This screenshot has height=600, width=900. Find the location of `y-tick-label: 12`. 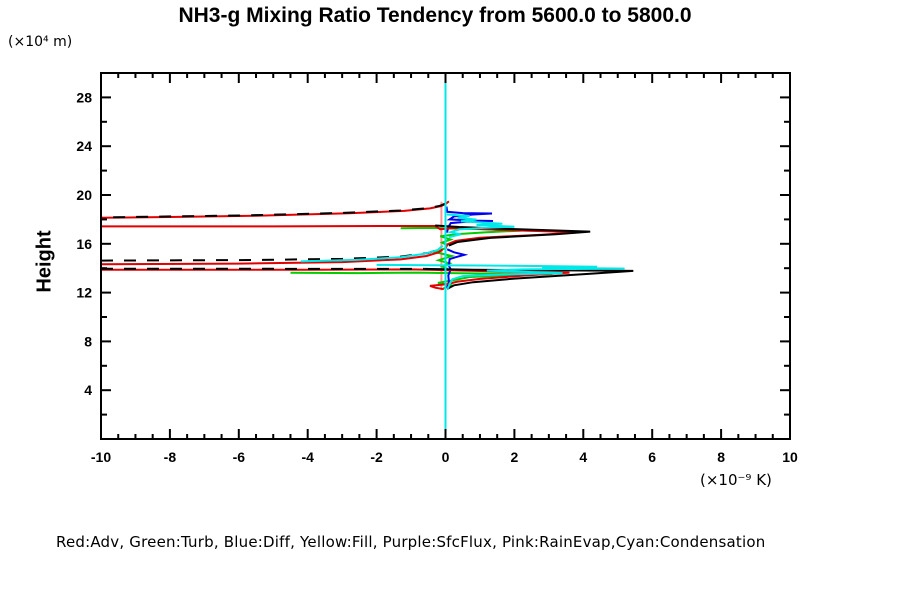

y-tick-label: 12 is located at coordinates (84, 293).